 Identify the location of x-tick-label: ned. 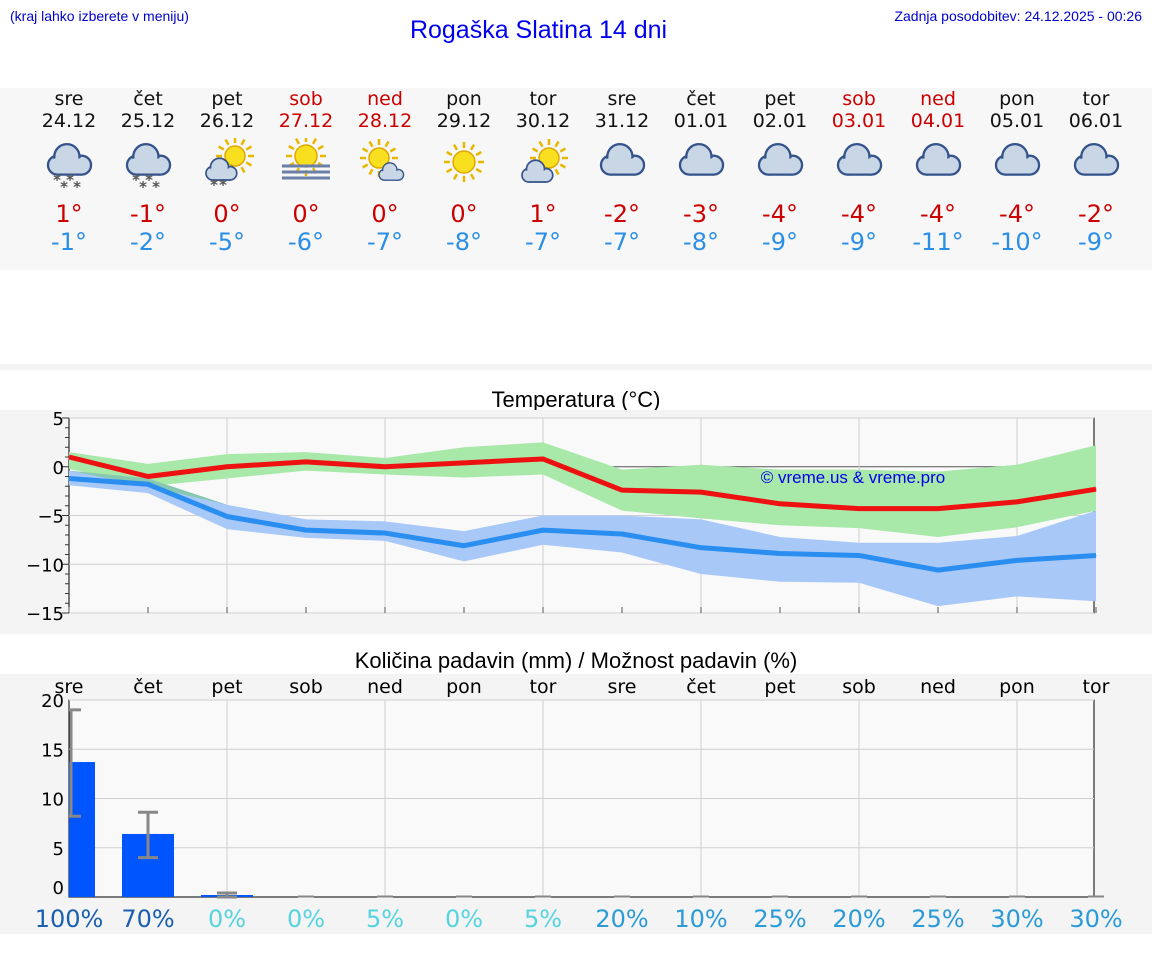
(385, 687).